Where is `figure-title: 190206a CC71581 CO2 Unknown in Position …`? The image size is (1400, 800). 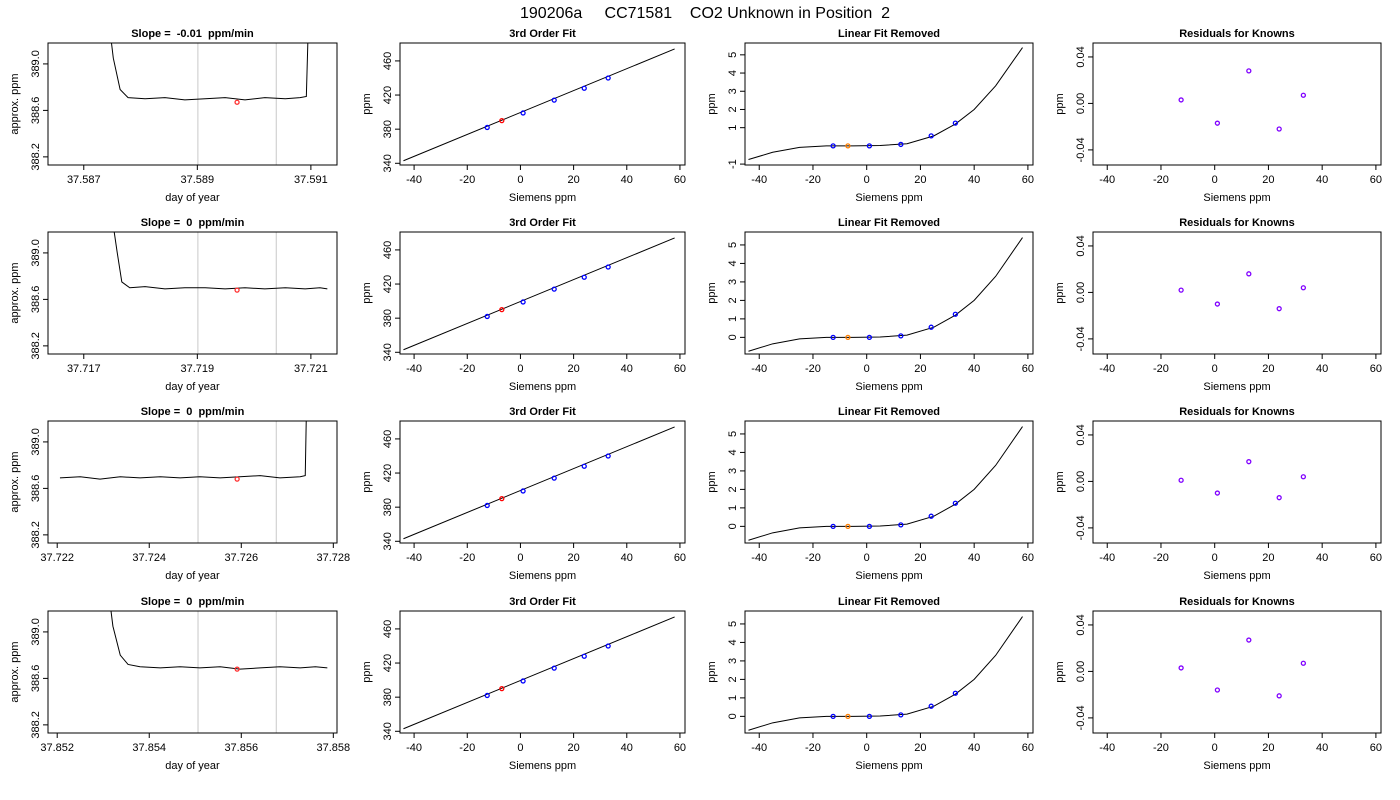
figure-title: 190206a CC71581 CO2 Unknown in Position … is located at coordinates (705, 13).